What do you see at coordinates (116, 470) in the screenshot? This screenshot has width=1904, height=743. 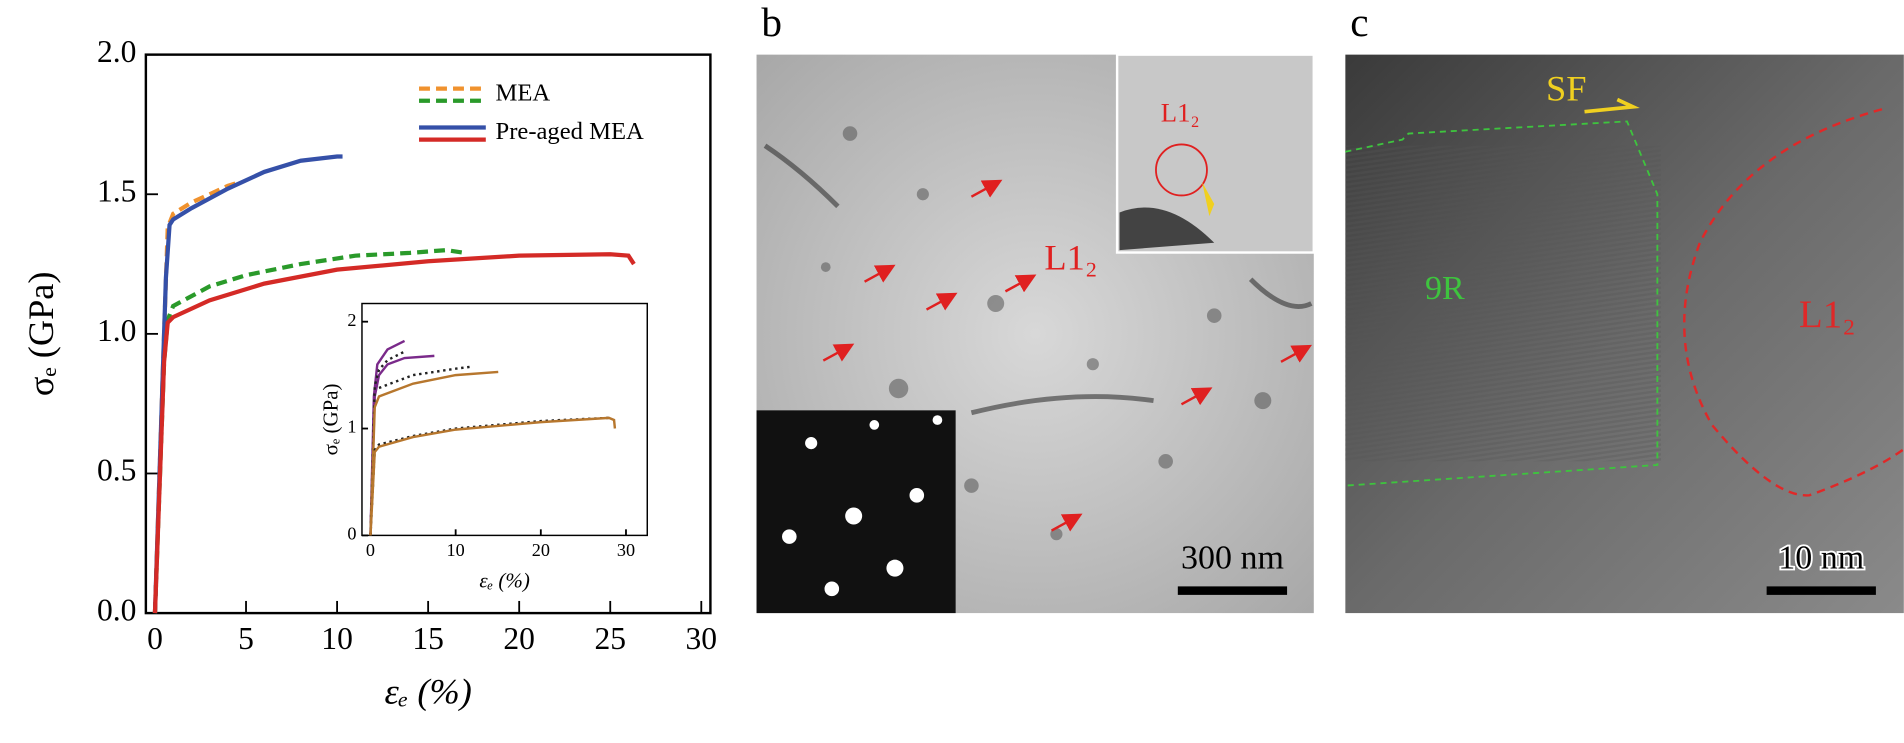 I see `y-tick-label: 0.5` at bounding box center [116, 470].